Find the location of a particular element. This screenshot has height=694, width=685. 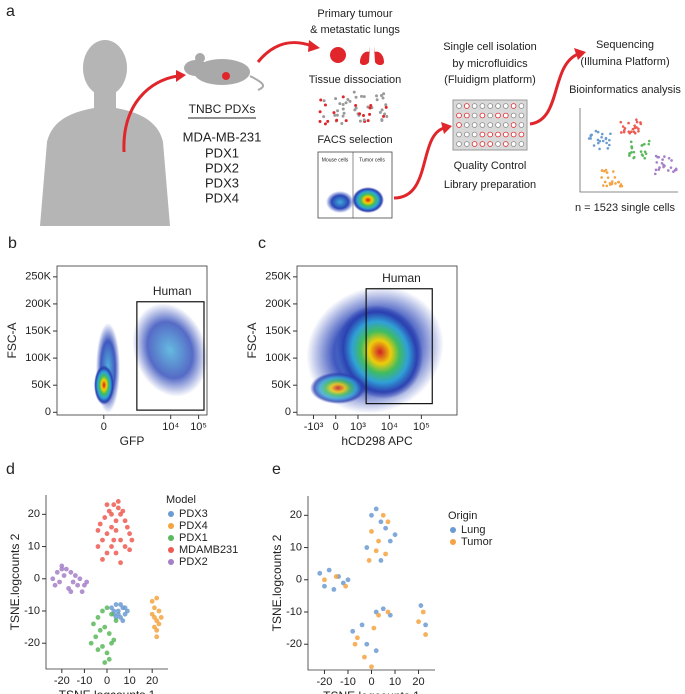

mouse is located at coordinates (224, 72).